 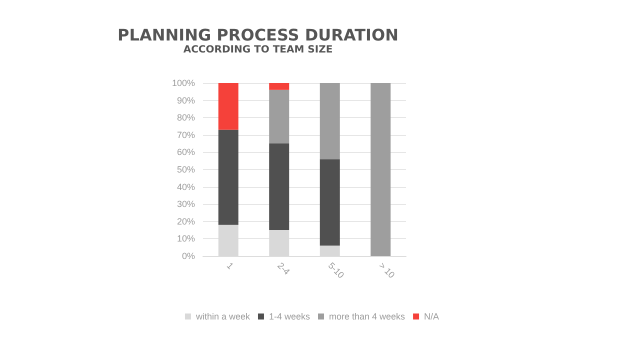 What do you see at coordinates (367, 317) in the screenshot?
I see `legend-label: more than 4 weeks` at bounding box center [367, 317].